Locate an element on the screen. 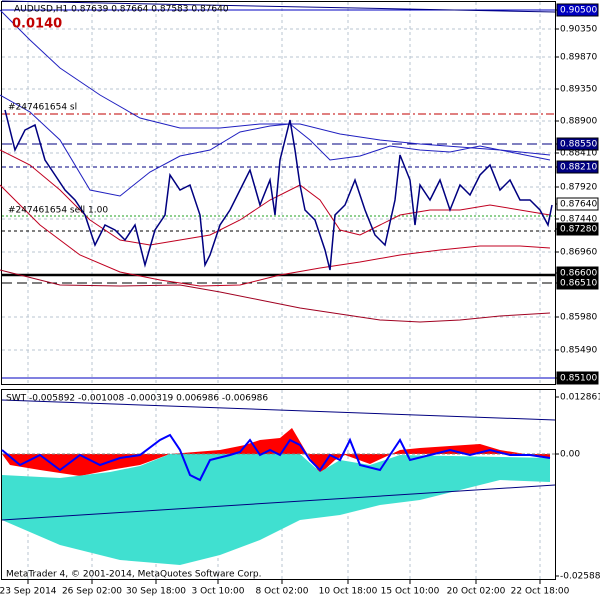 The width and height of the screenshot is (600, 600). time-label: 15 Oct 10:00 is located at coordinates (410, 592).